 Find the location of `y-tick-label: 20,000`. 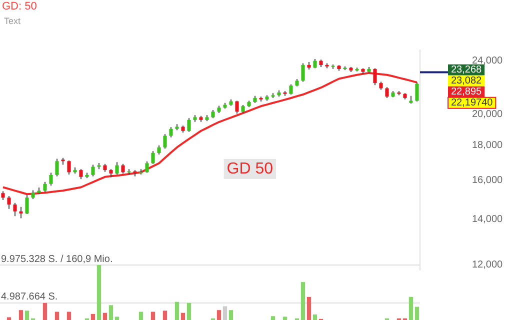

y-tick-label: 20,000 is located at coordinates (488, 114).